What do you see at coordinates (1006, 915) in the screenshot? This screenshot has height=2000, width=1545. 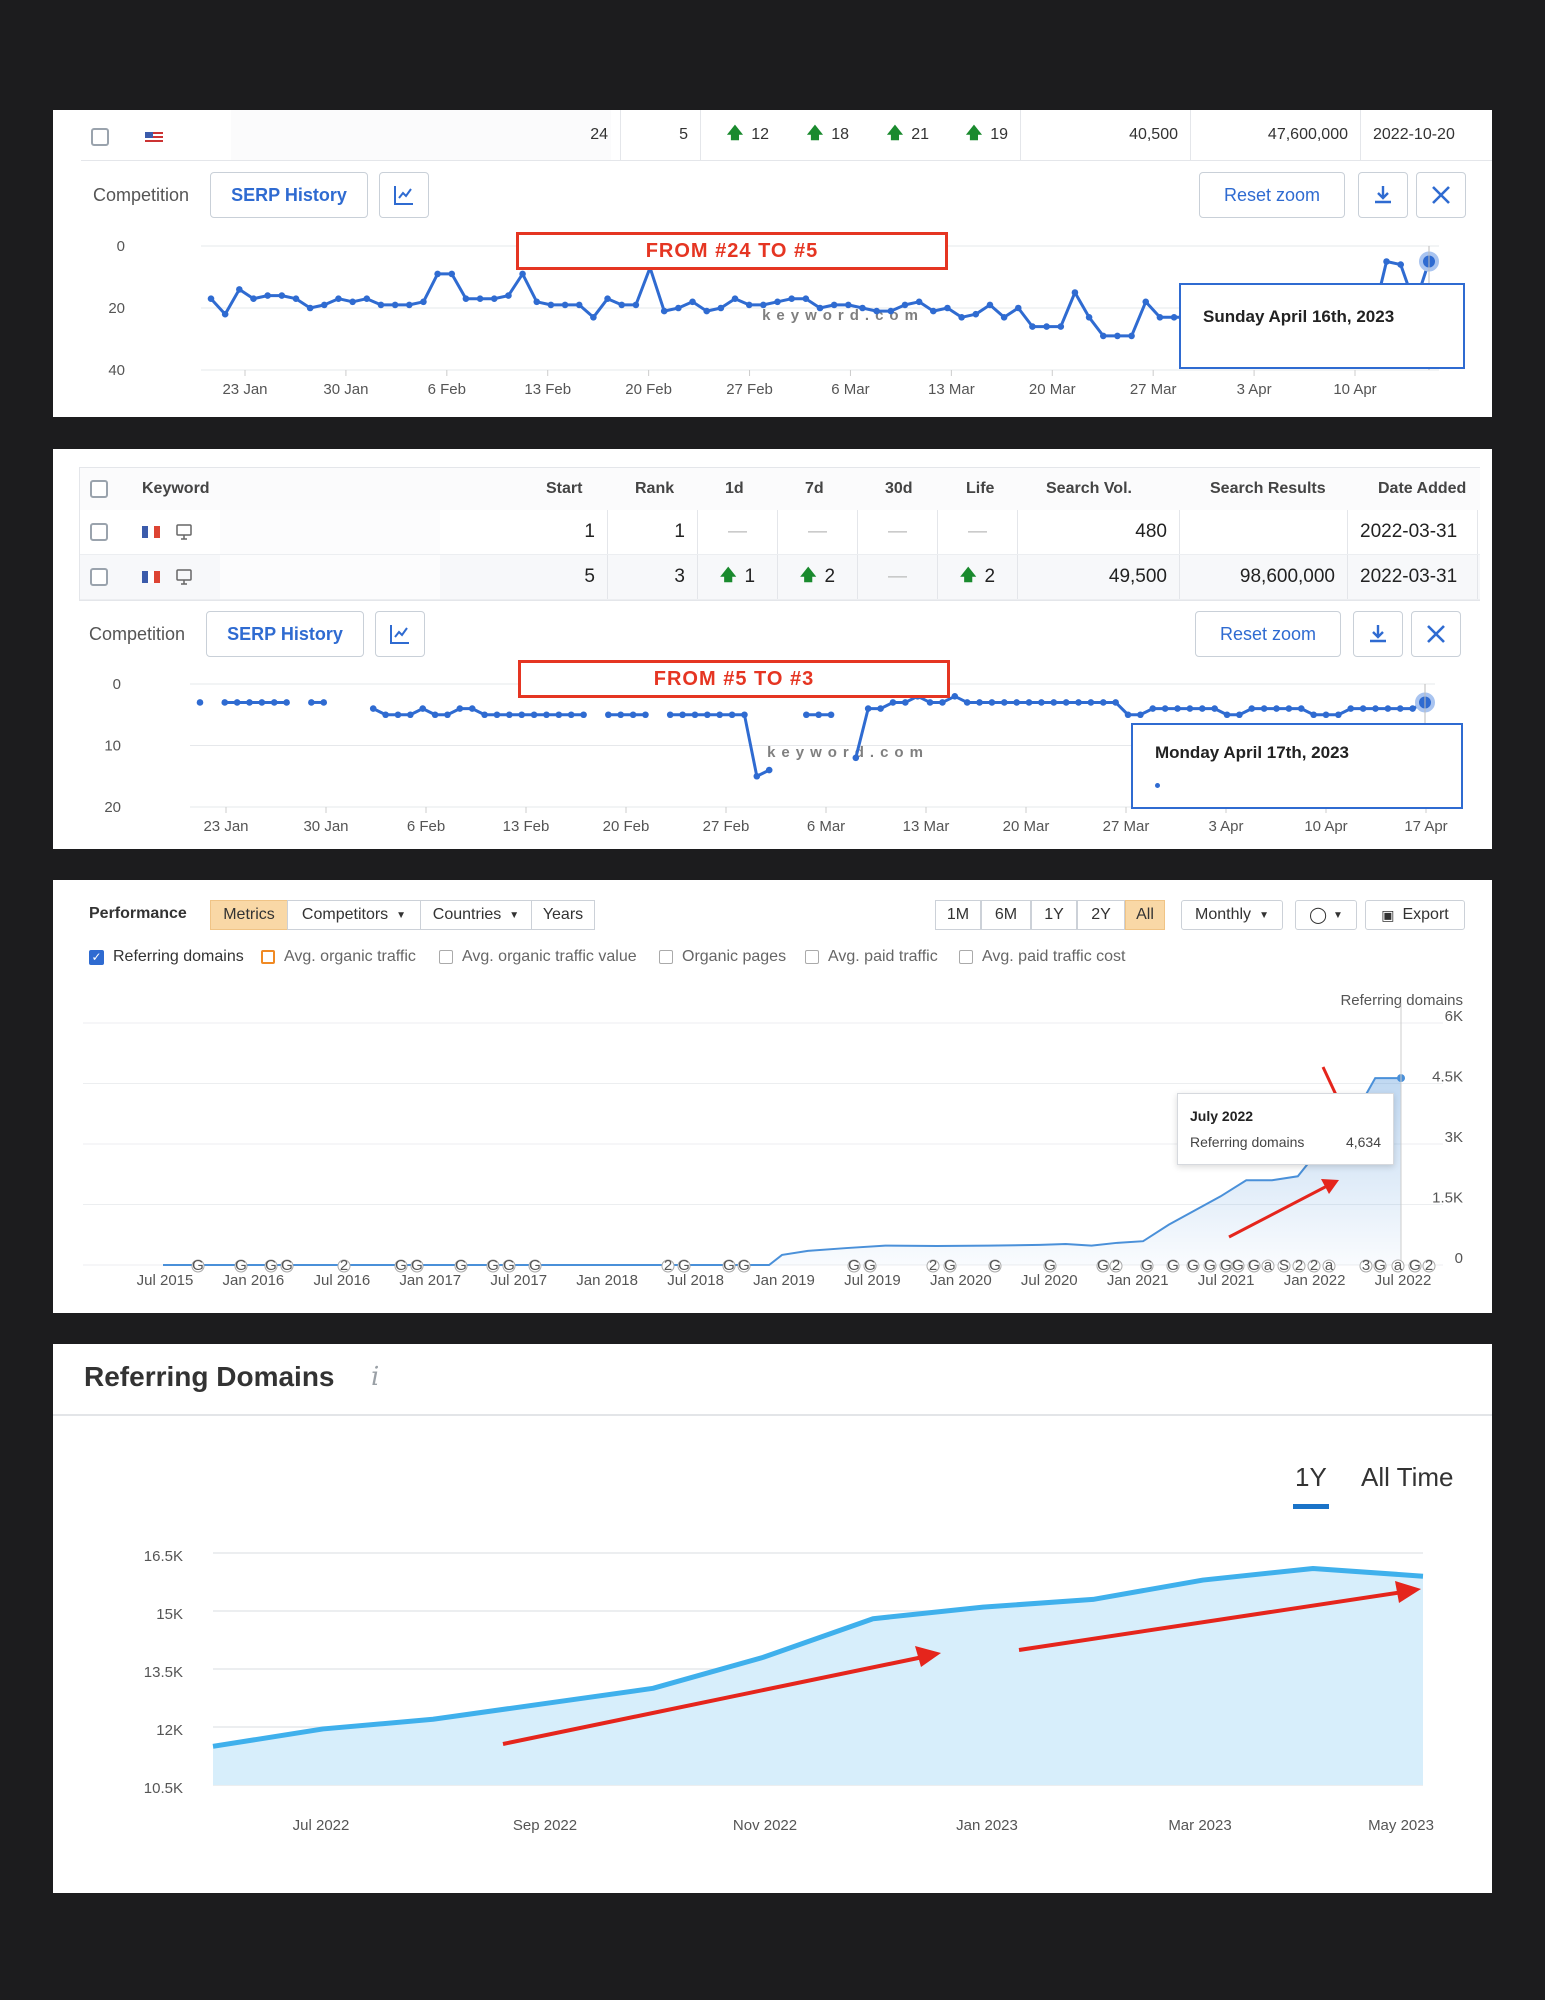 I see `range-6m: 6M` at bounding box center [1006, 915].